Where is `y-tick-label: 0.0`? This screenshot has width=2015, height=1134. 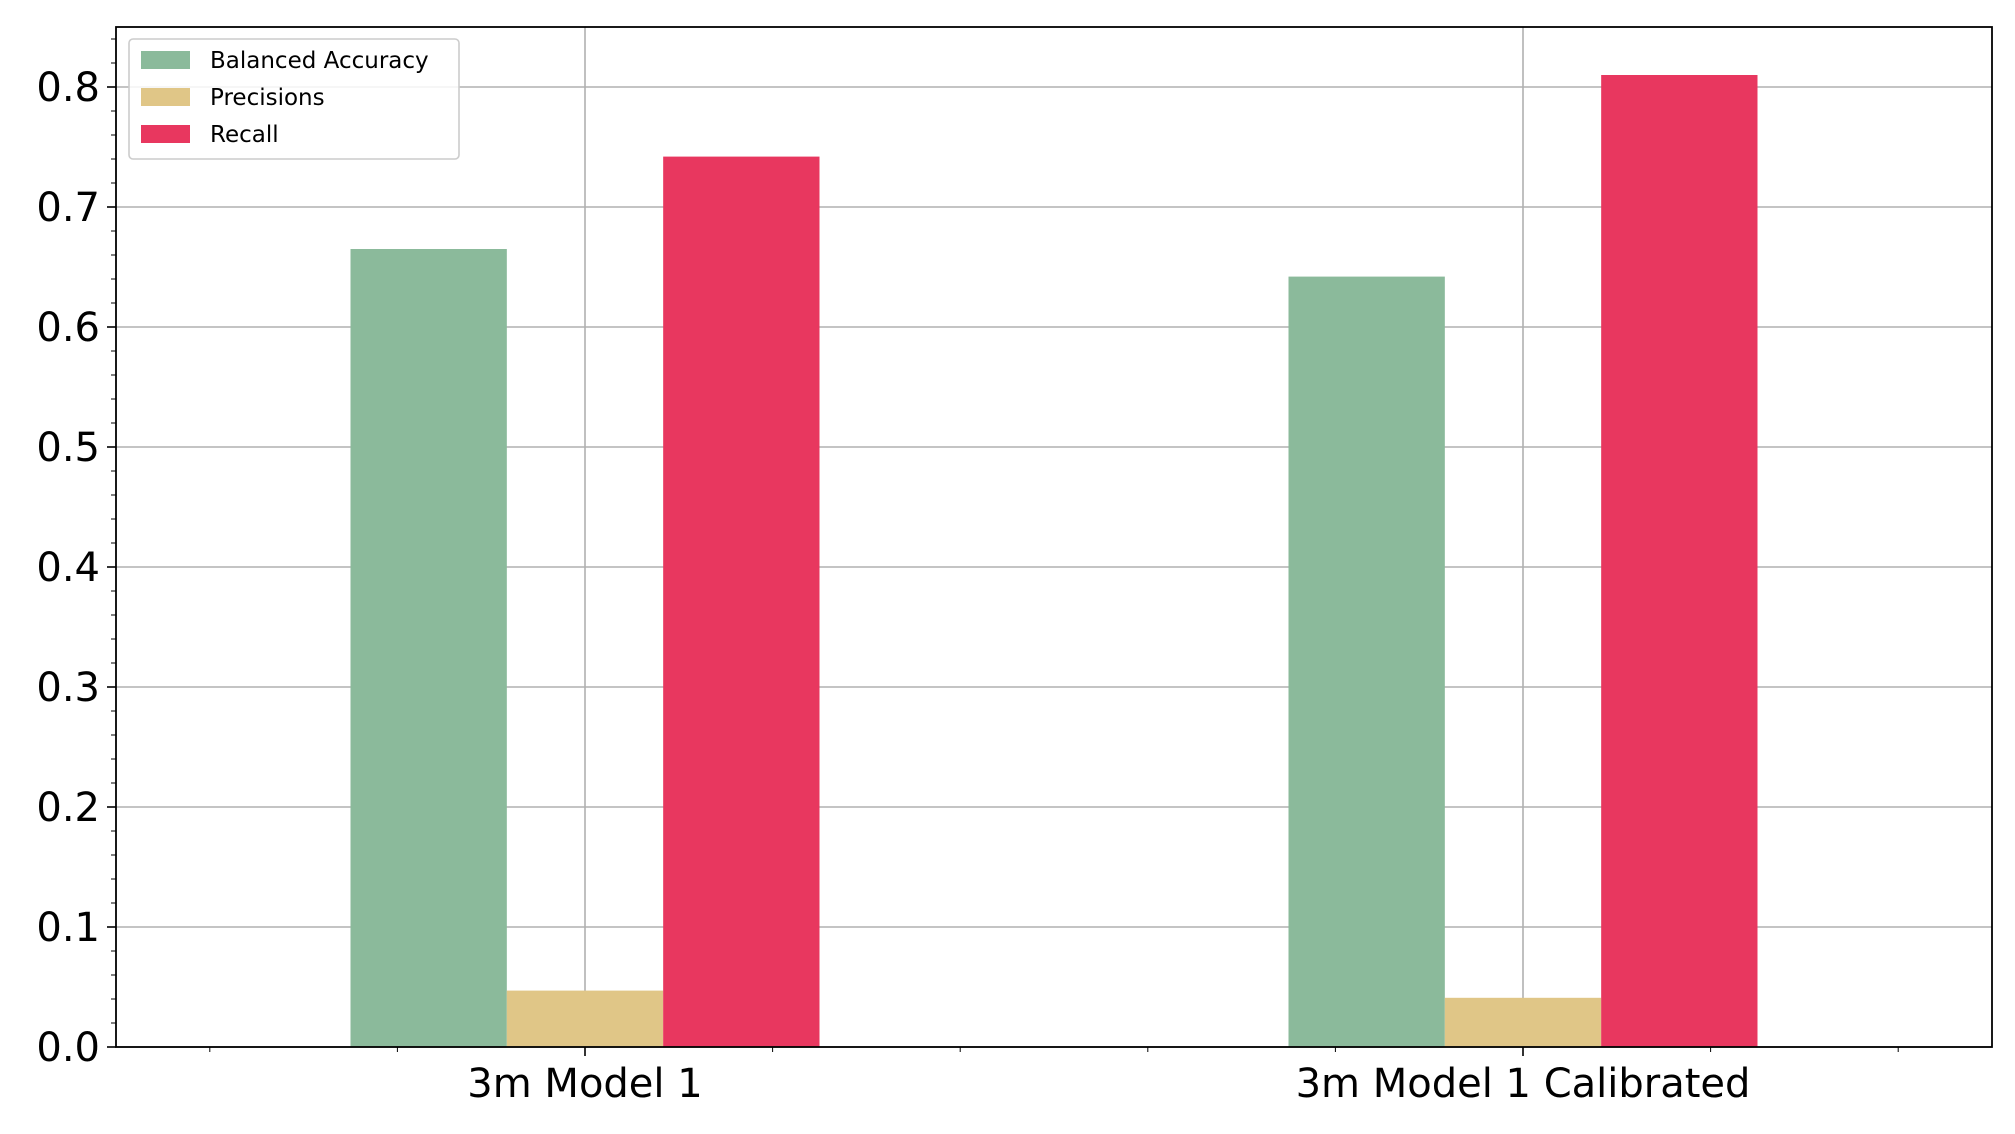
y-tick-label: 0.0 is located at coordinates (68, 1048).